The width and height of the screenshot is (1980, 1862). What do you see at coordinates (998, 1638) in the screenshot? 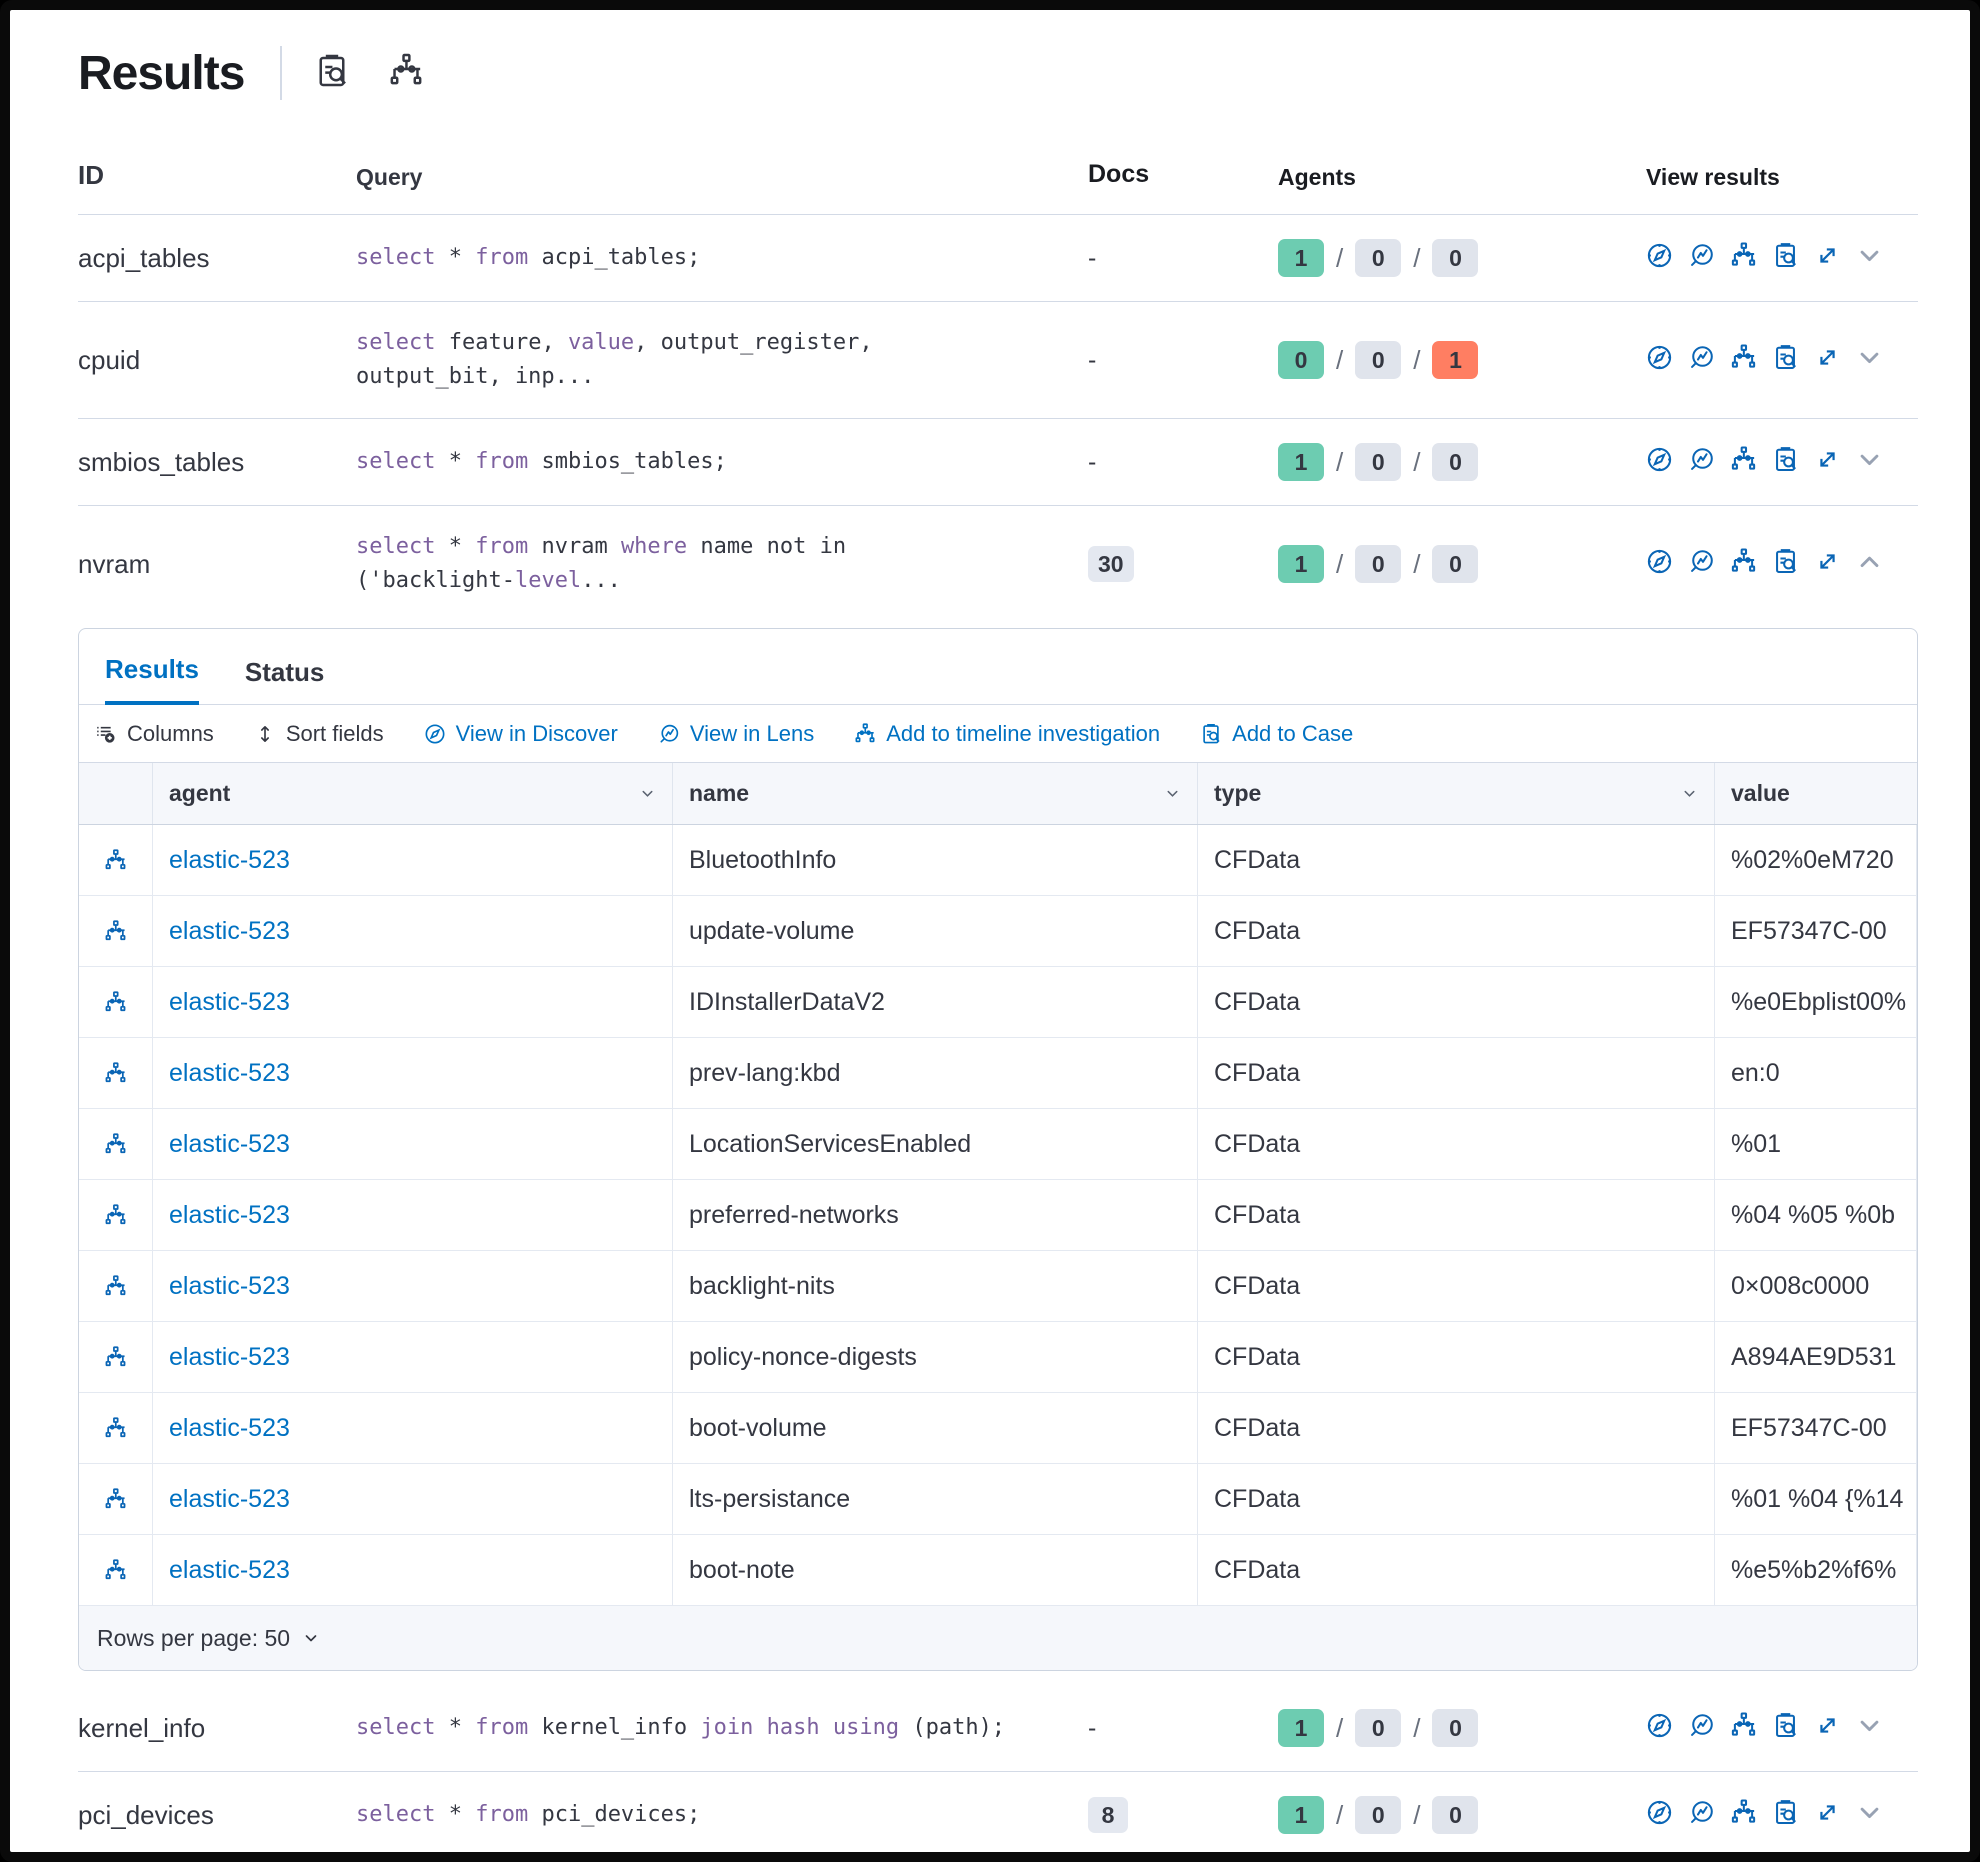
I see `rows-per-page: Rows per page: 50` at bounding box center [998, 1638].